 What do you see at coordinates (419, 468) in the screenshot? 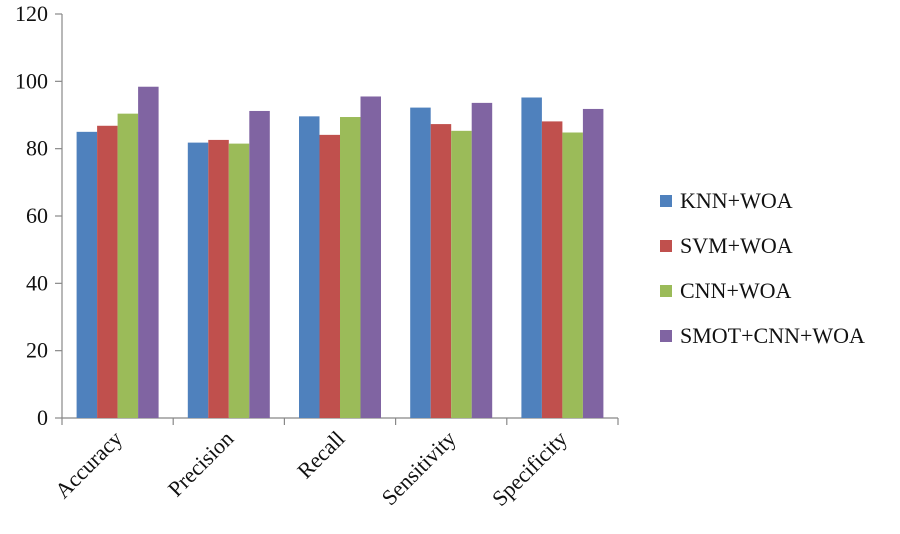
I see `x-tick-label: Sensitivity` at bounding box center [419, 468].